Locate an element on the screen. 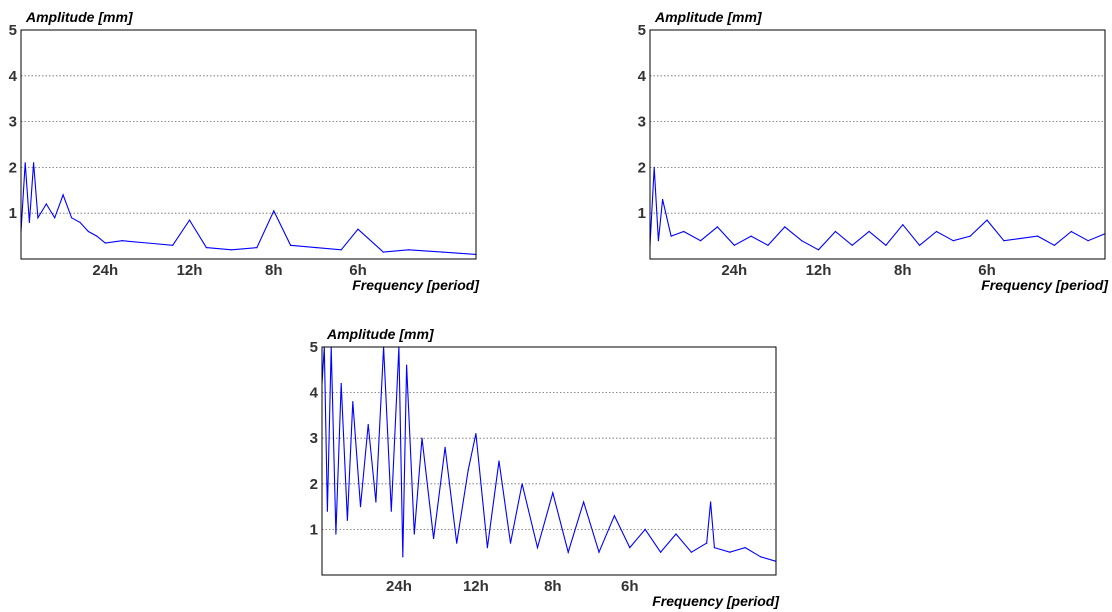 The width and height of the screenshot is (1112, 612). y-tick-label: 3 is located at coordinates (642, 122).